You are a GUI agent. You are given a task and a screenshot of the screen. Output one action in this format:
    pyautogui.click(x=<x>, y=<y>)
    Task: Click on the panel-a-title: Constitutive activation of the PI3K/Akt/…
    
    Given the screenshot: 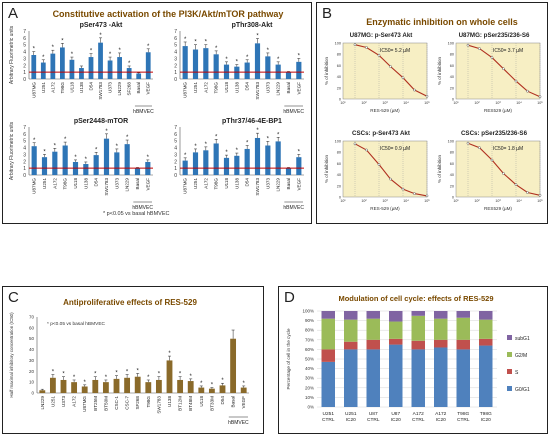 What is the action you would take?
    pyautogui.click(x=168, y=14)
    